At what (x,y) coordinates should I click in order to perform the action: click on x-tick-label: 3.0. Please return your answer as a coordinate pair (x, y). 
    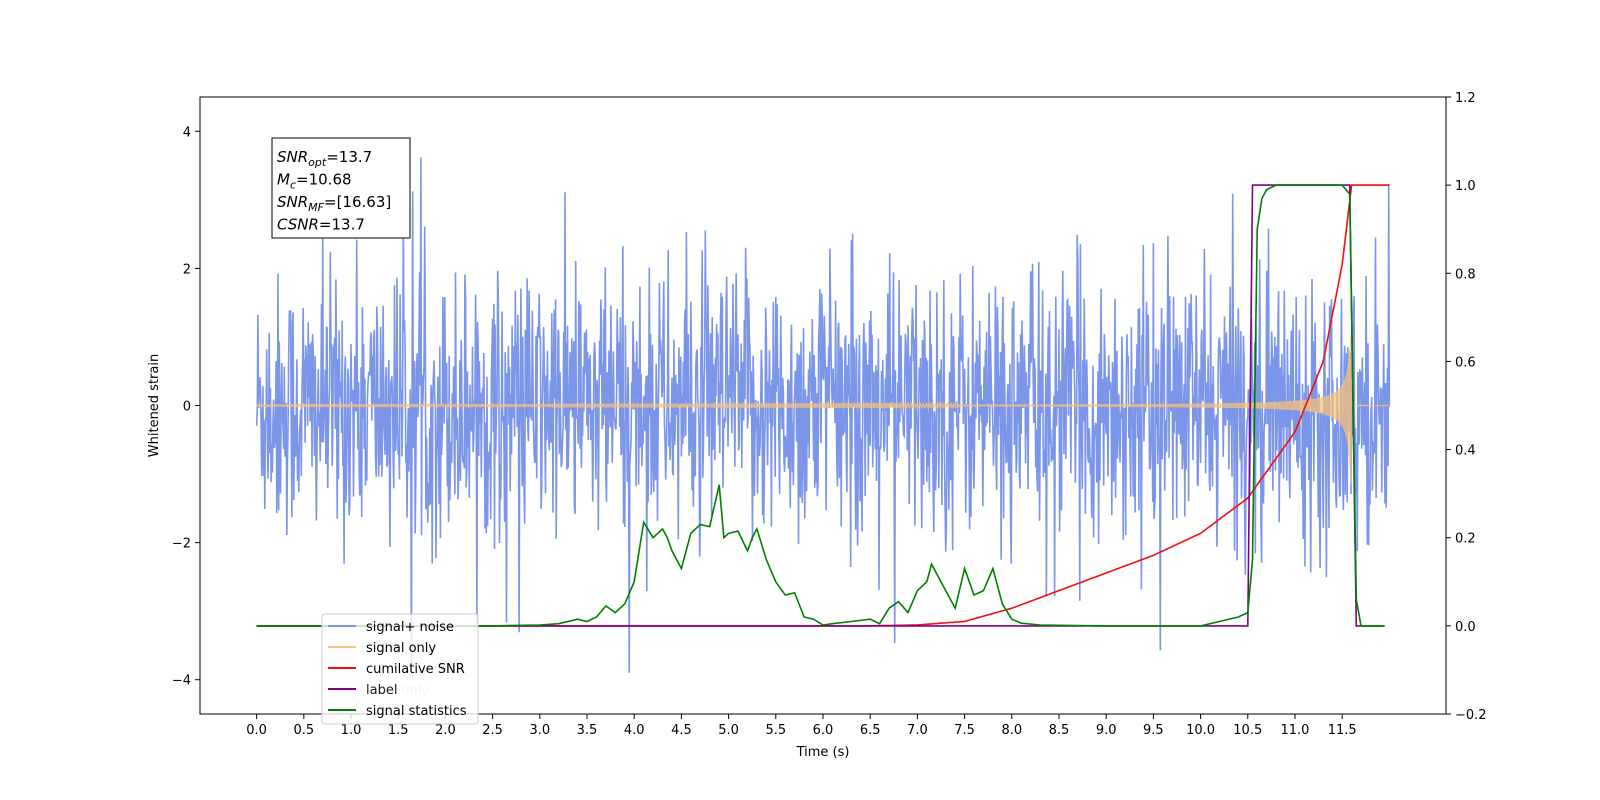
    Looking at the image, I should click on (539, 730).